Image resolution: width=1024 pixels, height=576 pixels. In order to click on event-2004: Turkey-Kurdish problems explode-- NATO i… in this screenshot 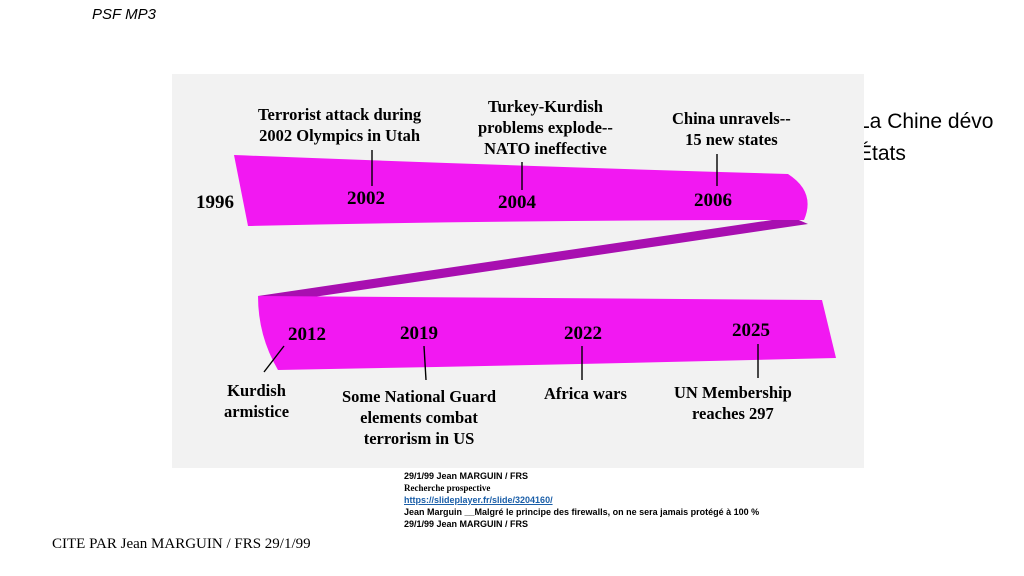, I will do `click(545, 127)`.